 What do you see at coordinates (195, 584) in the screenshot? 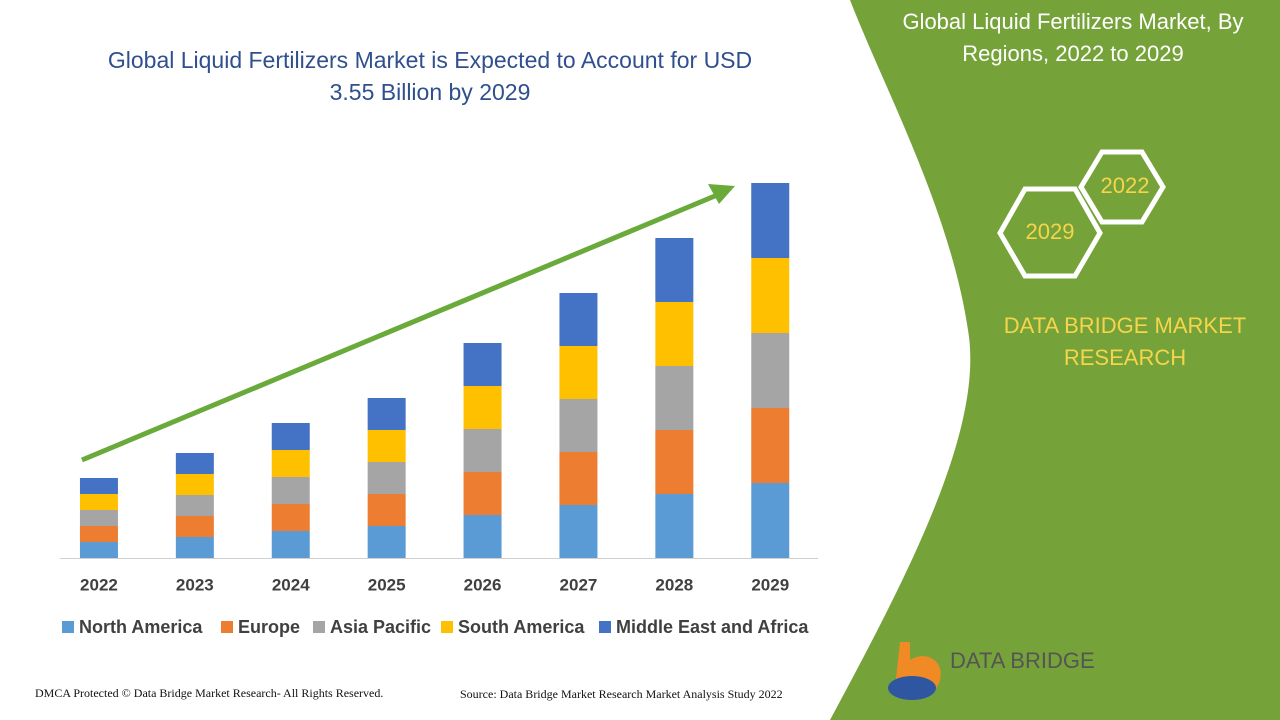
I see `x-tick-label: 2023` at bounding box center [195, 584].